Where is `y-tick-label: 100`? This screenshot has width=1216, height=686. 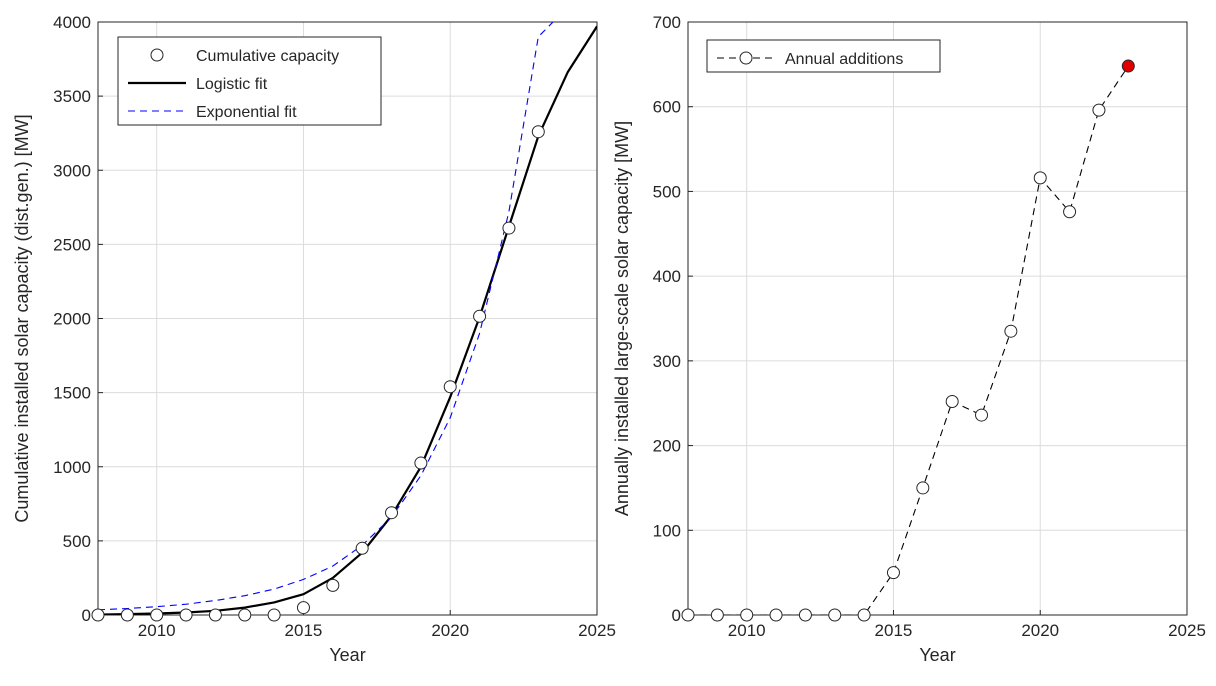 y-tick-label: 100 is located at coordinates (667, 530).